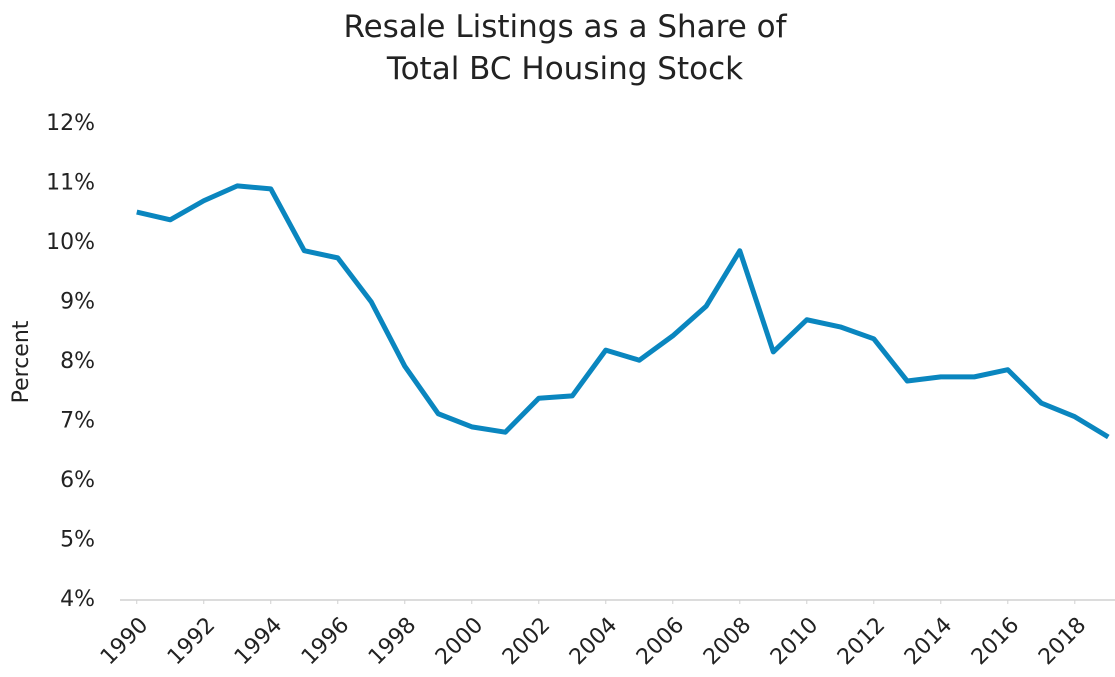  Describe the element at coordinates (325, 641) in the screenshot. I see `x-tick-label: 1996` at that location.